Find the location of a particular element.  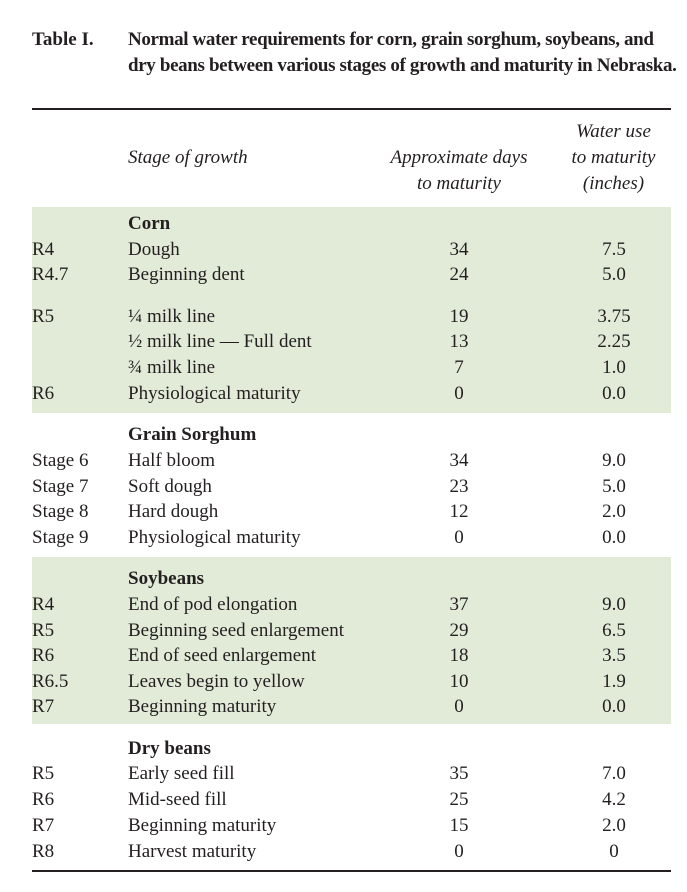

table-row: R5 Early seed fill 35 7.0 is located at coordinates (343, 774).